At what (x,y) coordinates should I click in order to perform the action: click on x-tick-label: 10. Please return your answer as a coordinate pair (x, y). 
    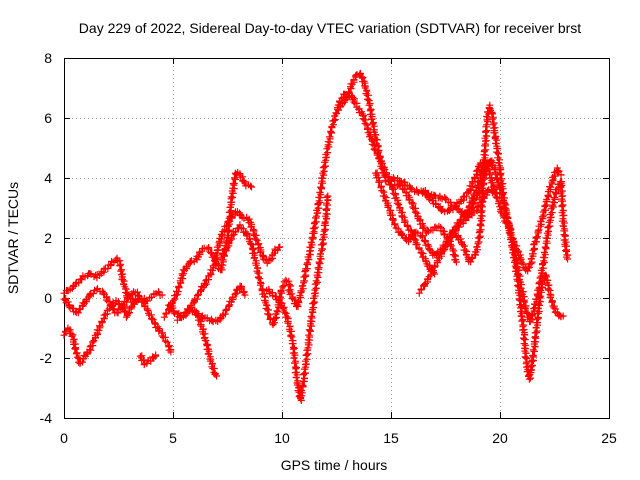
    Looking at the image, I should click on (282, 438).